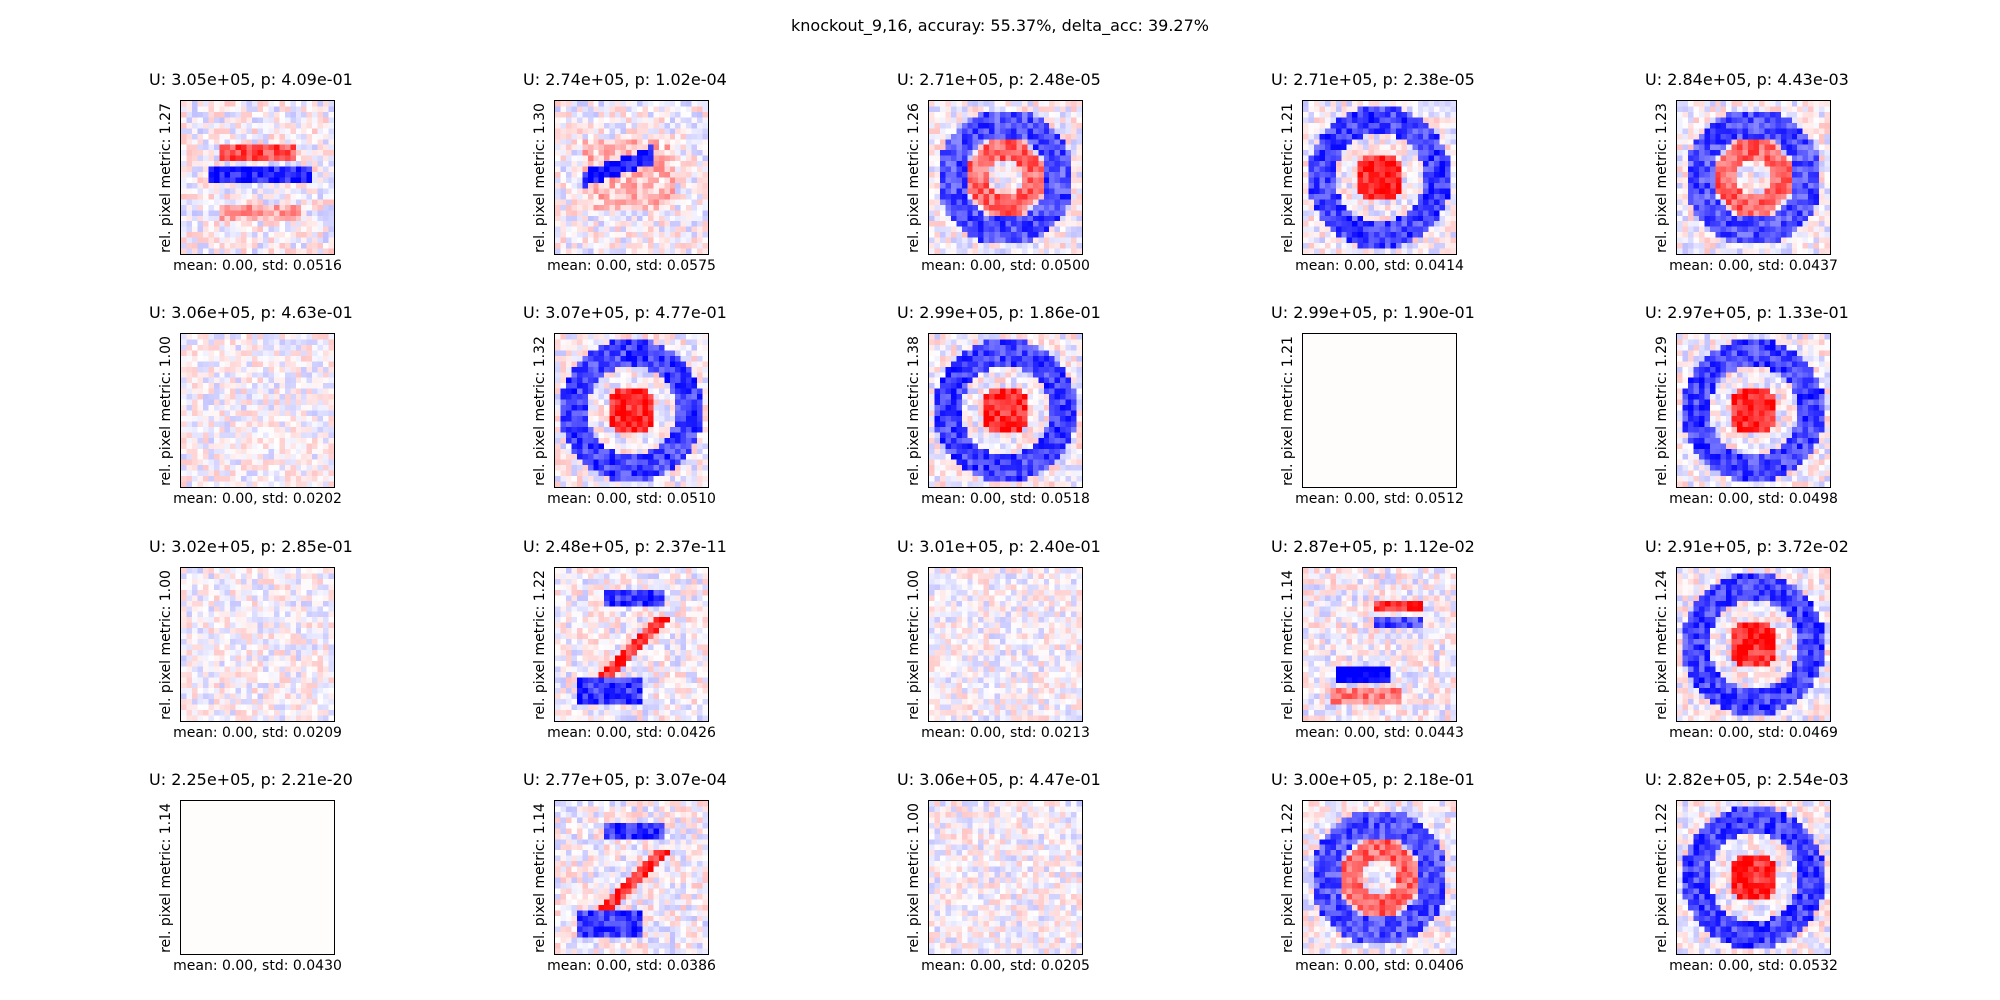  I want to click on panel-title: U: 3.06e+05, p: 4.47e-01, so click(999, 779).